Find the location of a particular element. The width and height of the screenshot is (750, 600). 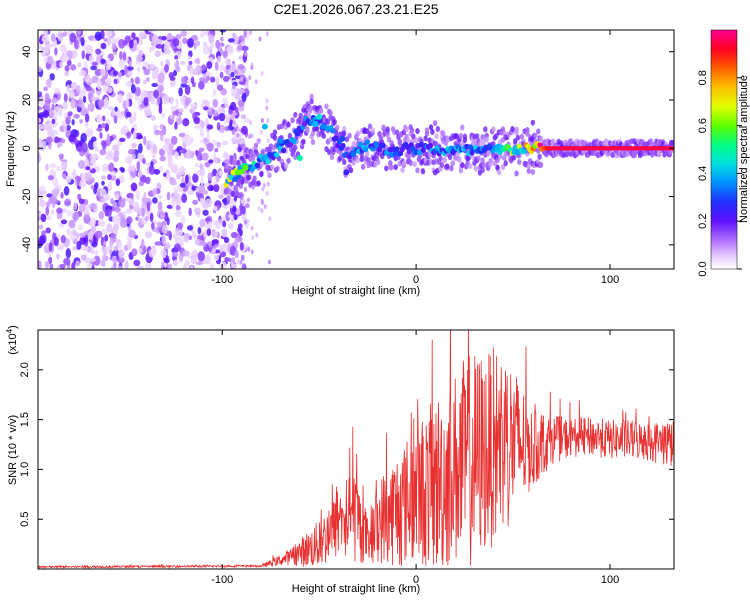

colorbar-gradient is located at coordinates (724, 149).